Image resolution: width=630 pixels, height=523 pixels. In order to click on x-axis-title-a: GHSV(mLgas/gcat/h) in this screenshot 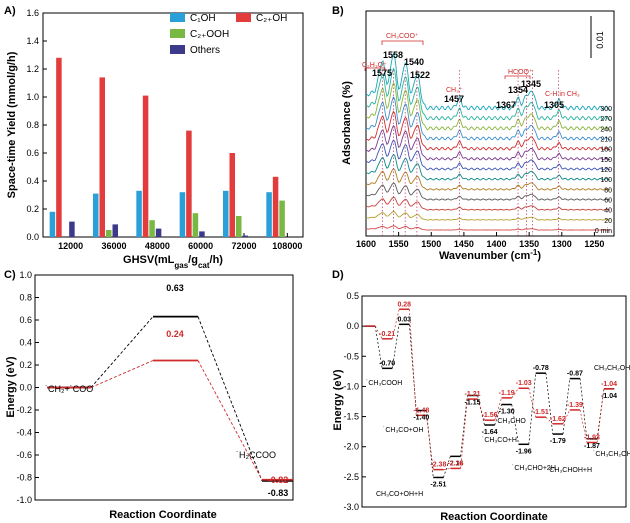, I will do `click(173, 262)`.